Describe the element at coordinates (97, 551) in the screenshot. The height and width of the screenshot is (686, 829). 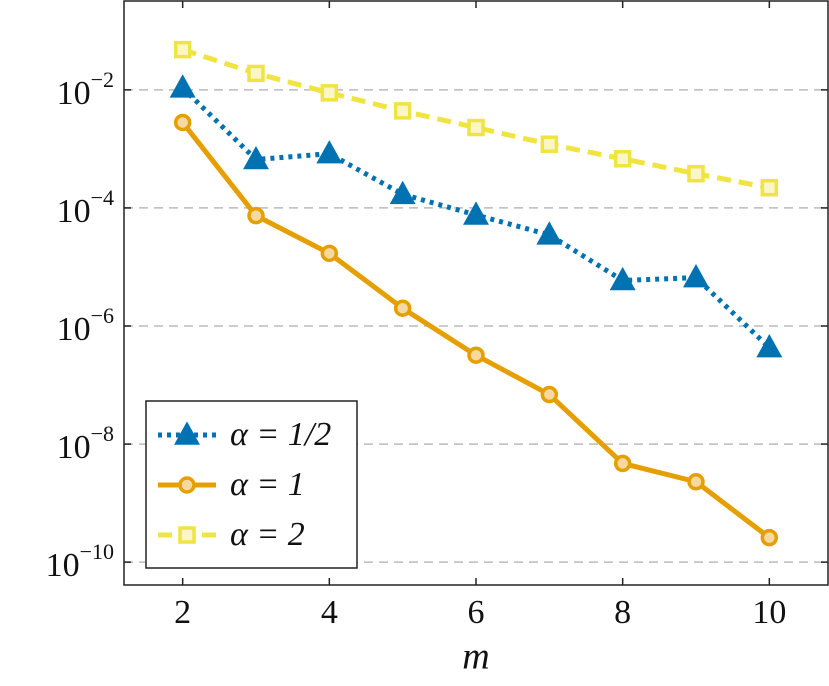
I see `tick-exponent: −10` at that location.